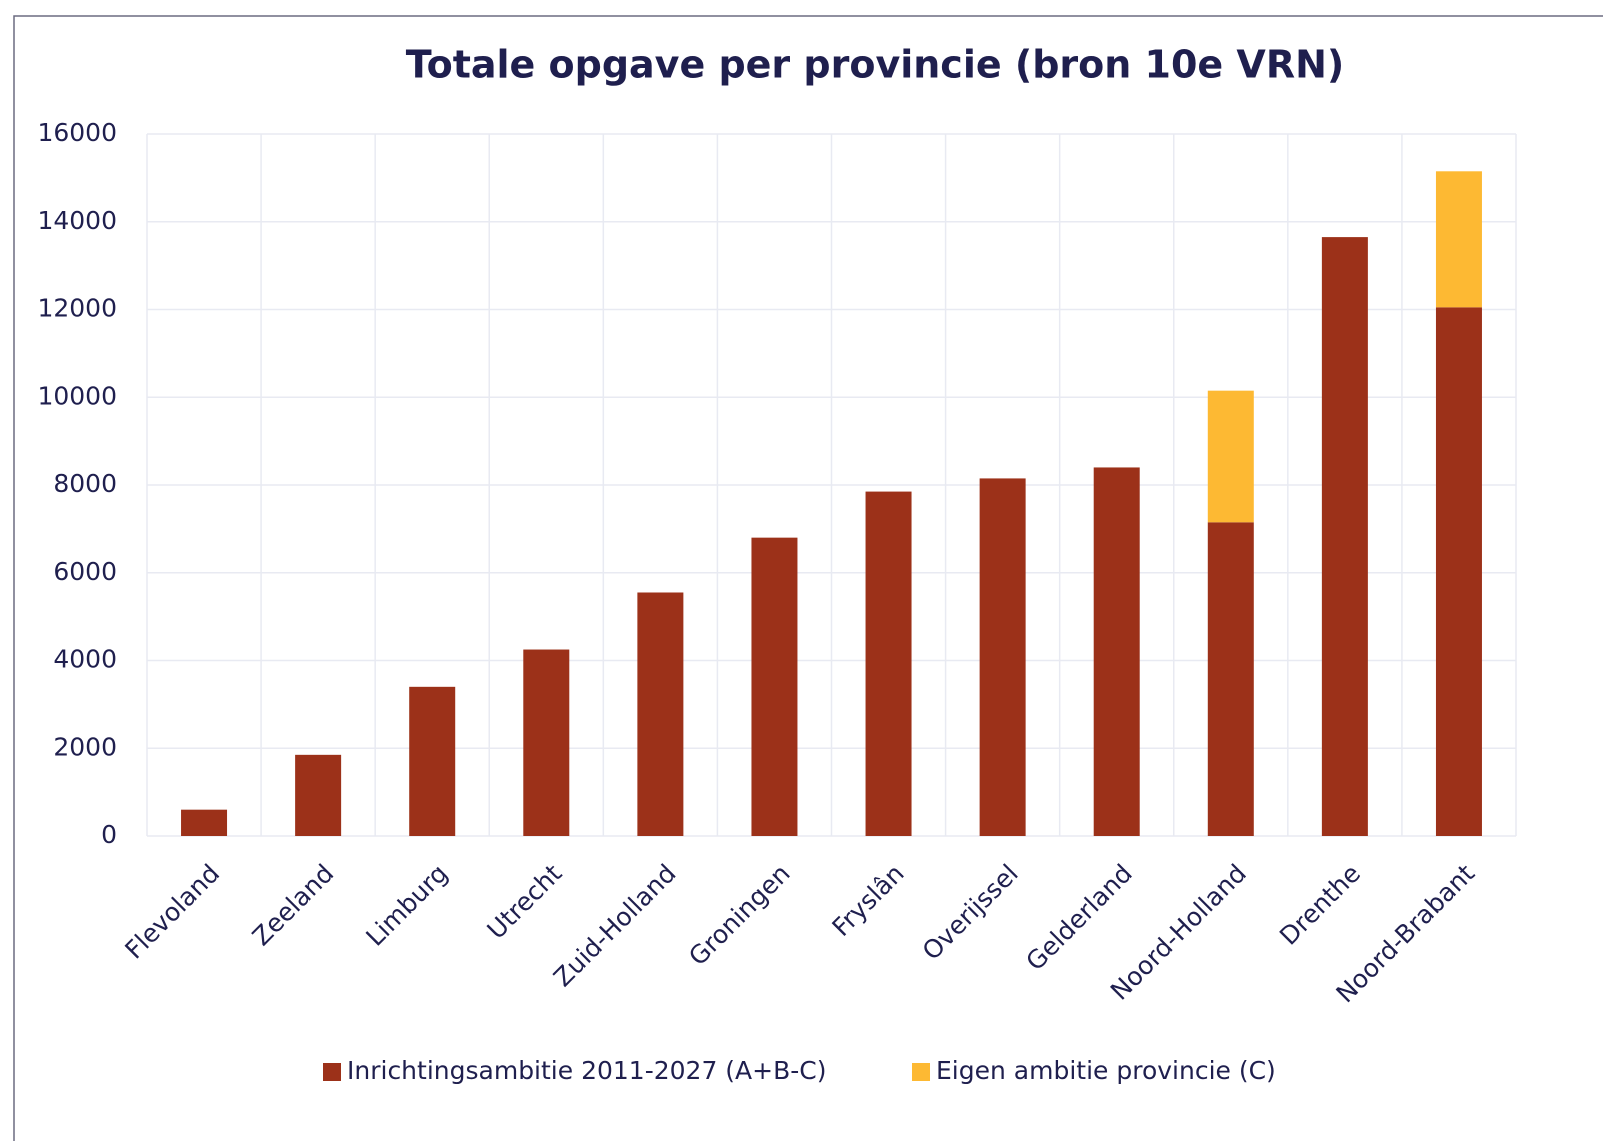 The width and height of the screenshot is (1603, 1141). I want to click on x-tick-label: Zeeland, so click(293, 905).